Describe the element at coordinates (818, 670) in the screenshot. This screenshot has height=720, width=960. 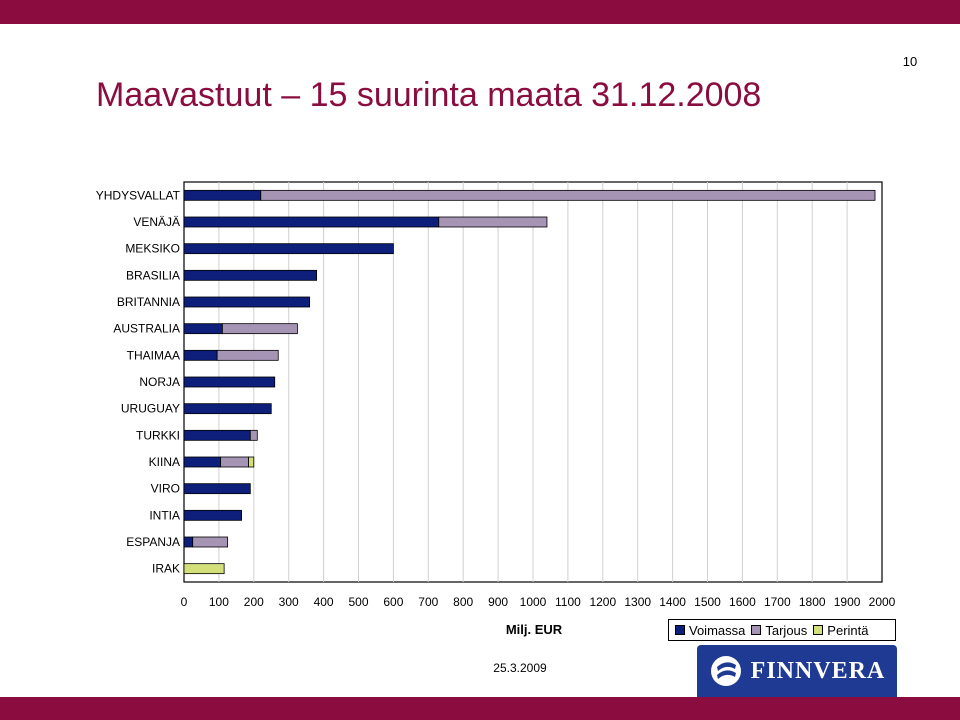
I see `finnvera-logo-text: FINNVERA` at that location.